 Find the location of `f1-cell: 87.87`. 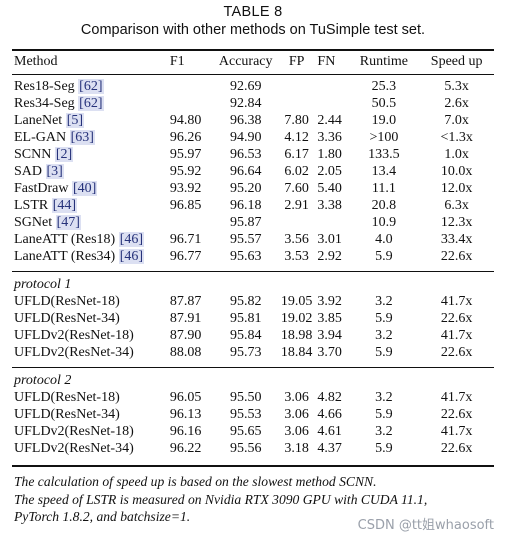

f1-cell: 87.87 is located at coordinates (185, 301).